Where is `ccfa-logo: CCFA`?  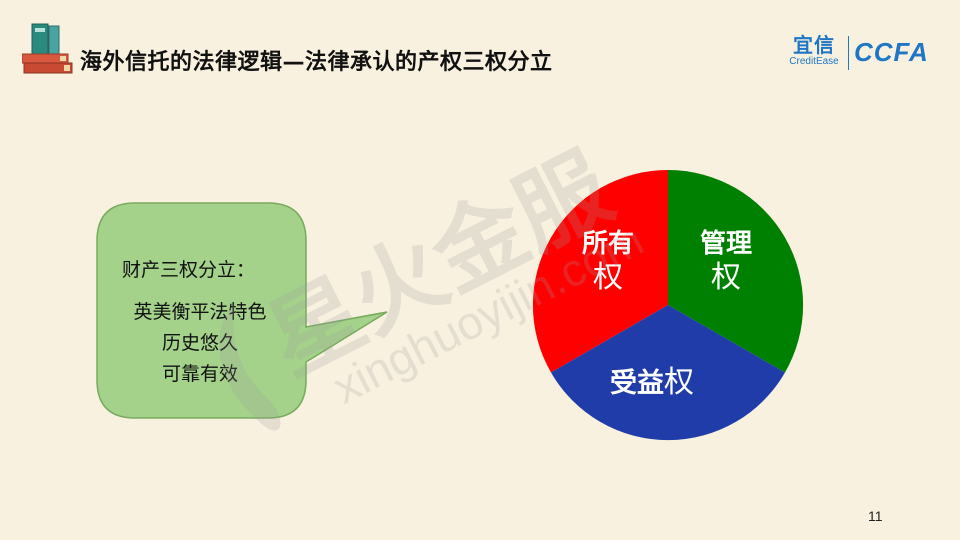
ccfa-logo: CCFA is located at coordinates (891, 52).